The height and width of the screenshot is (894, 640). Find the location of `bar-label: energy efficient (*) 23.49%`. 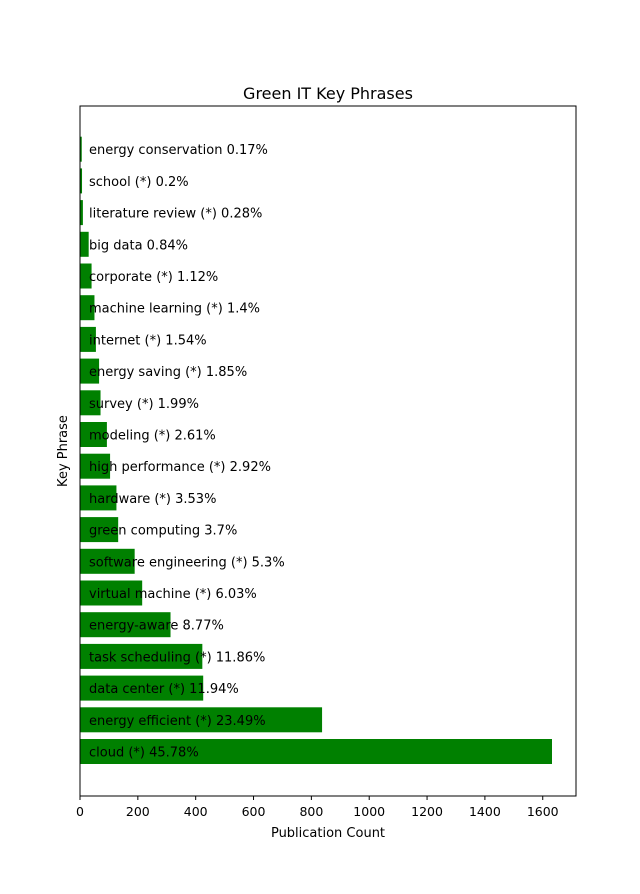

bar-label: energy efficient (*) 23.49% is located at coordinates (177, 721).